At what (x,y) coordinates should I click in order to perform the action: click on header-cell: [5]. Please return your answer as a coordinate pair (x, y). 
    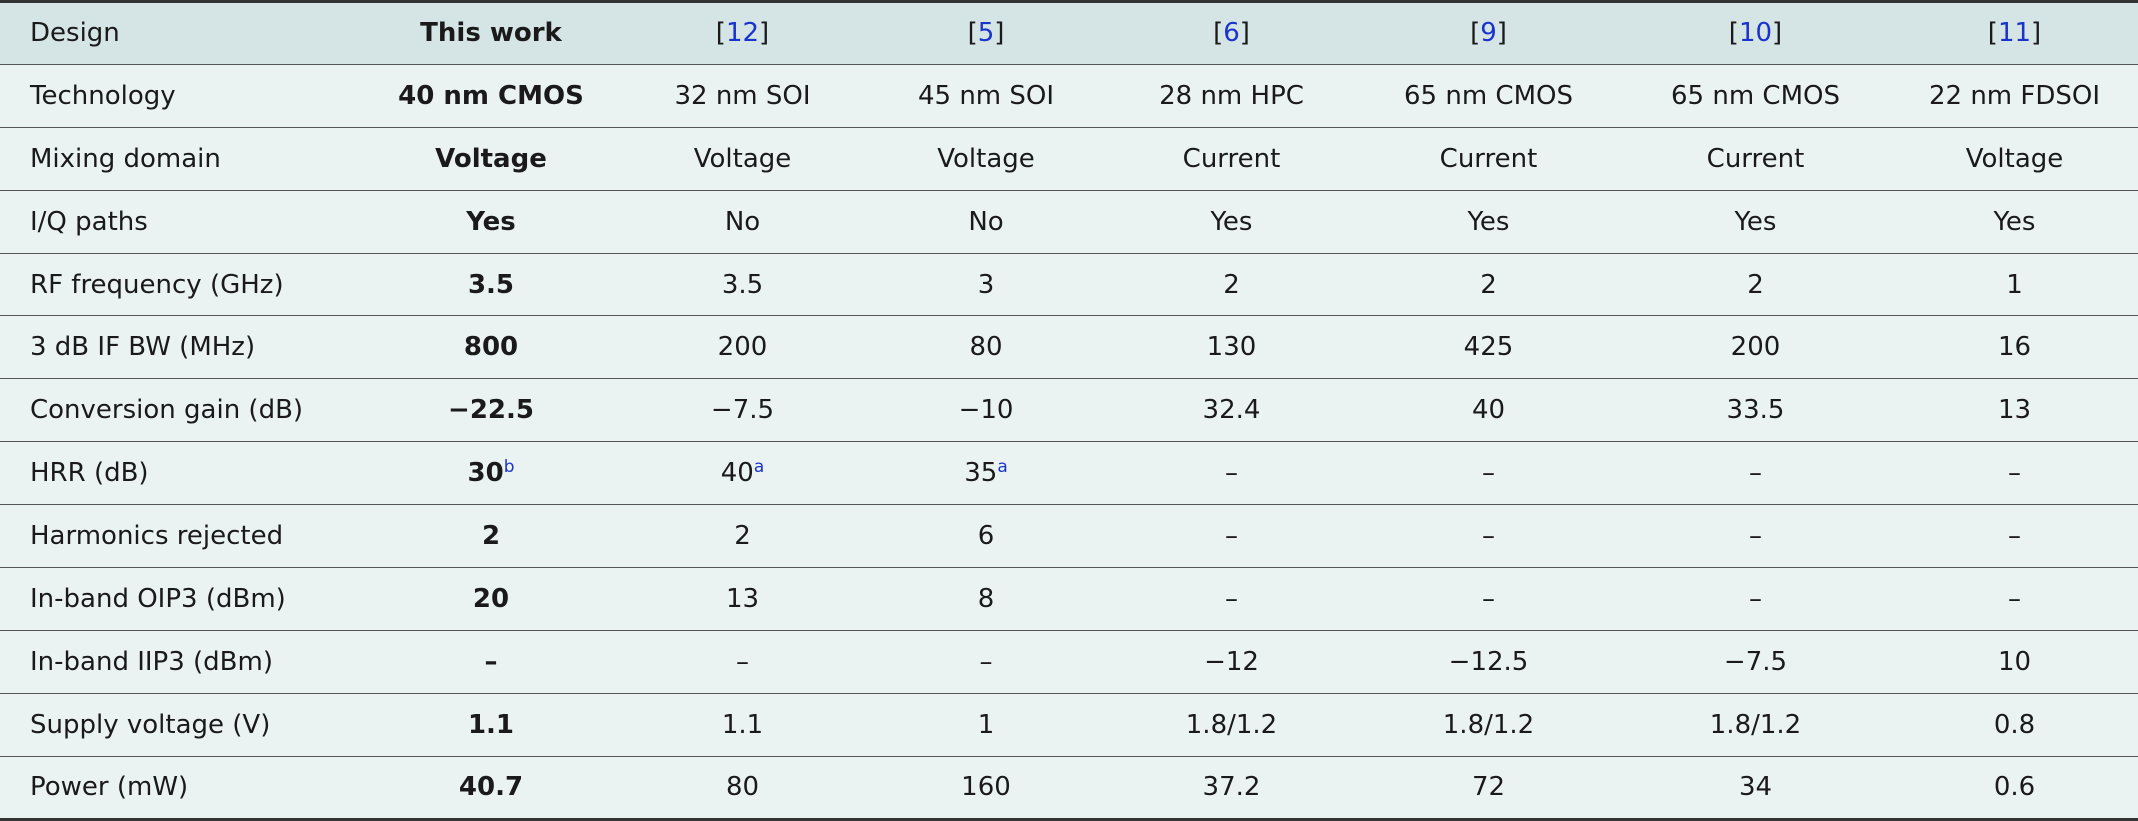
    Looking at the image, I should click on (986, 32).